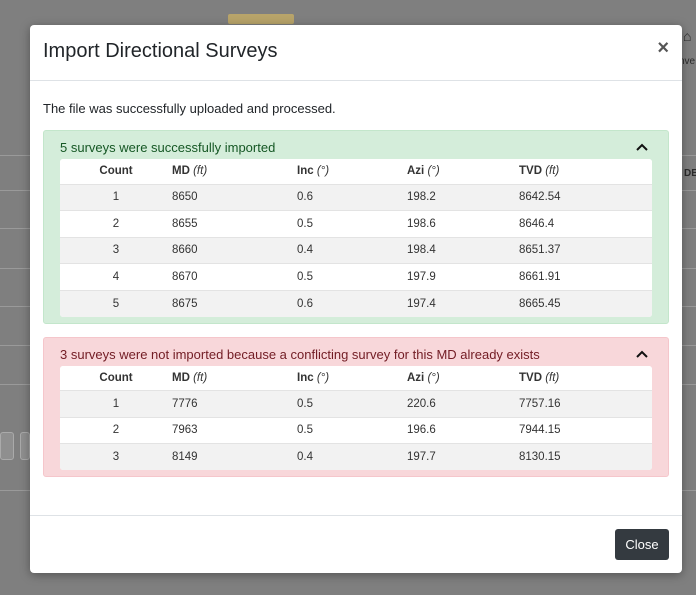 This screenshot has height=595, width=696. Describe the element at coordinates (234, 276) in the screenshot. I see `cell-md: 8670` at that location.